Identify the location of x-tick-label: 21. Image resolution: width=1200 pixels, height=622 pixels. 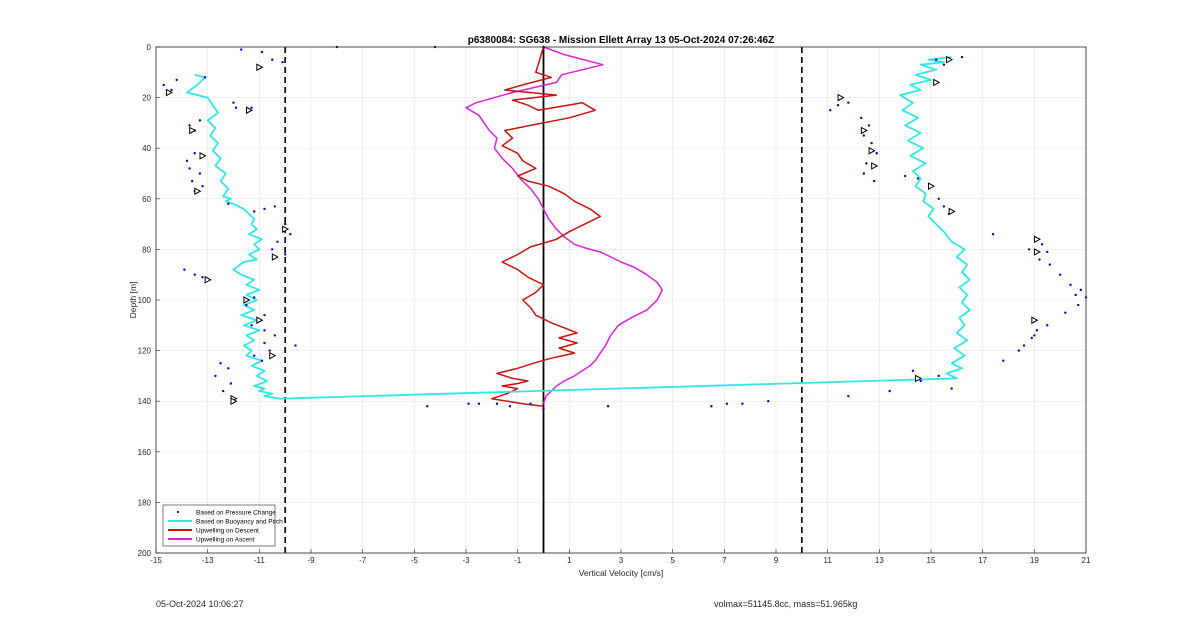
(1086, 560).